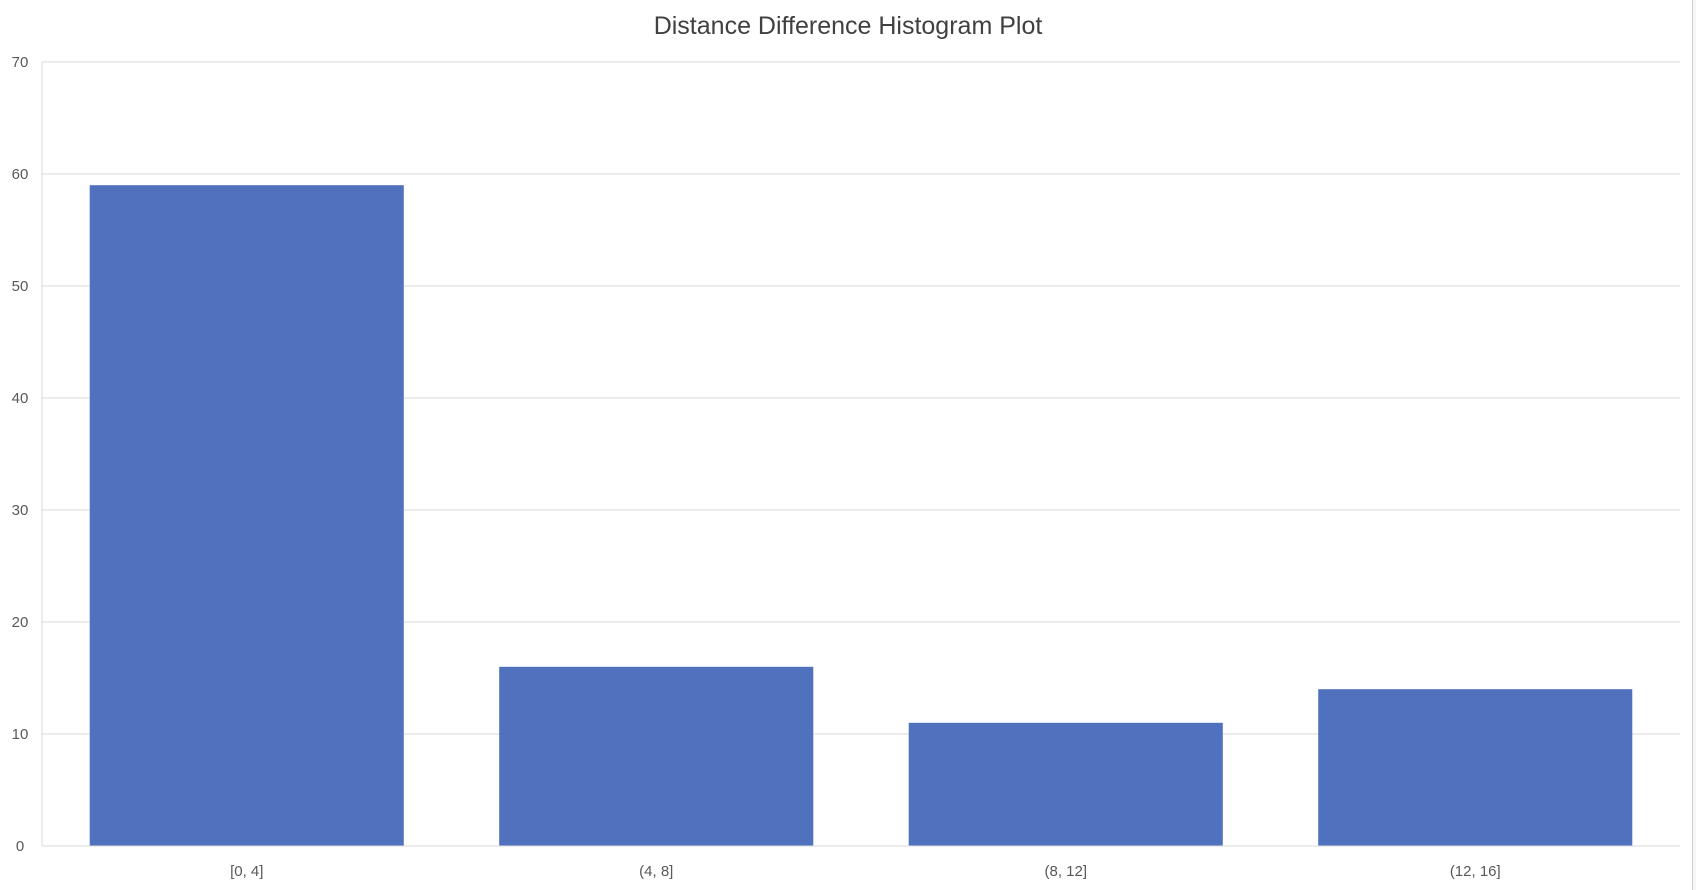 The width and height of the screenshot is (1696, 890). What do you see at coordinates (20, 734) in the screenshot?
I see `y-tick-label: 10` at bounding box center [20, 734].